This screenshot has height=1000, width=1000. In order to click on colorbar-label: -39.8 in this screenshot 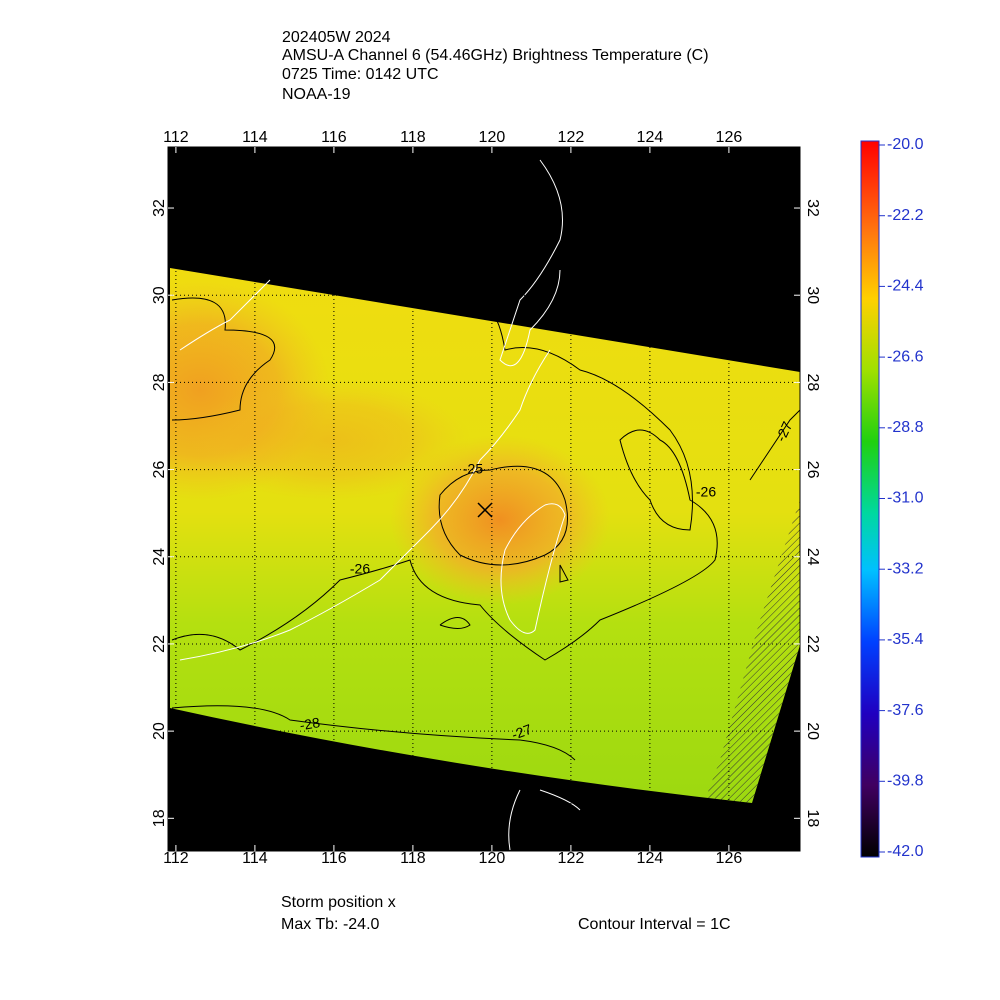, I will do `click(905, 781)`.